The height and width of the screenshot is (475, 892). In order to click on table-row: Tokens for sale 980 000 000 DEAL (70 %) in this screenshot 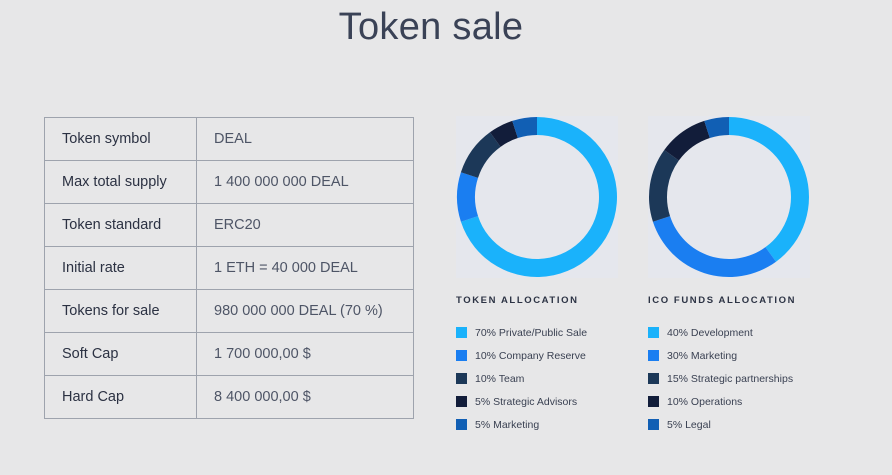, I will do `click(229, 311)`.